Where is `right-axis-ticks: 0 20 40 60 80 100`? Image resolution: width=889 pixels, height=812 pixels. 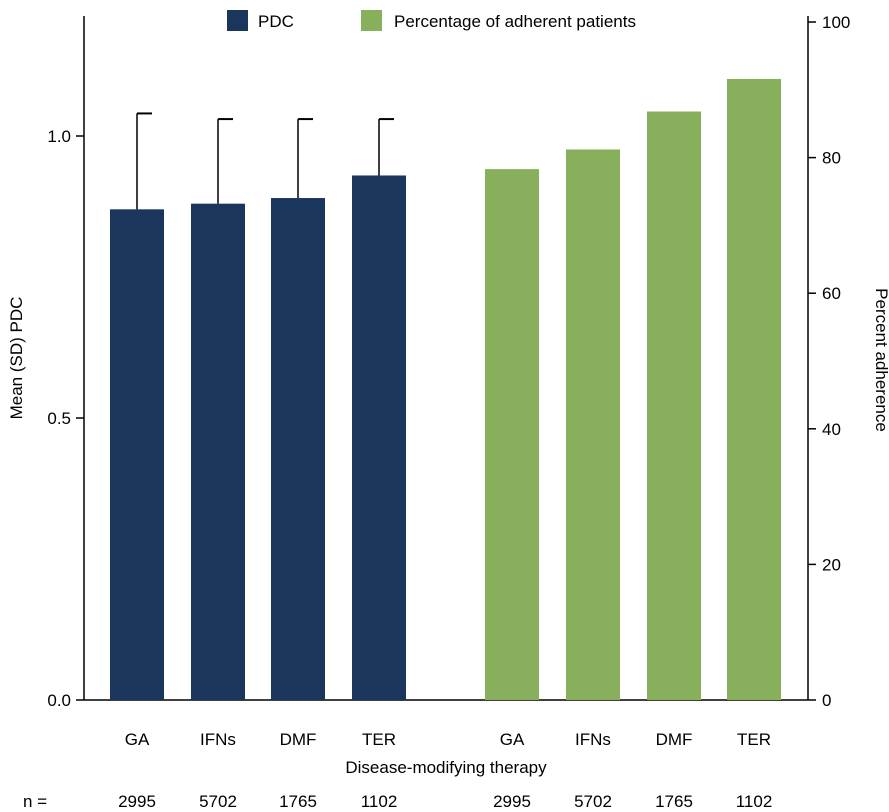
right-axis-ticks: 0 20 40 60 80 100 is located at coordinates (829, 361).